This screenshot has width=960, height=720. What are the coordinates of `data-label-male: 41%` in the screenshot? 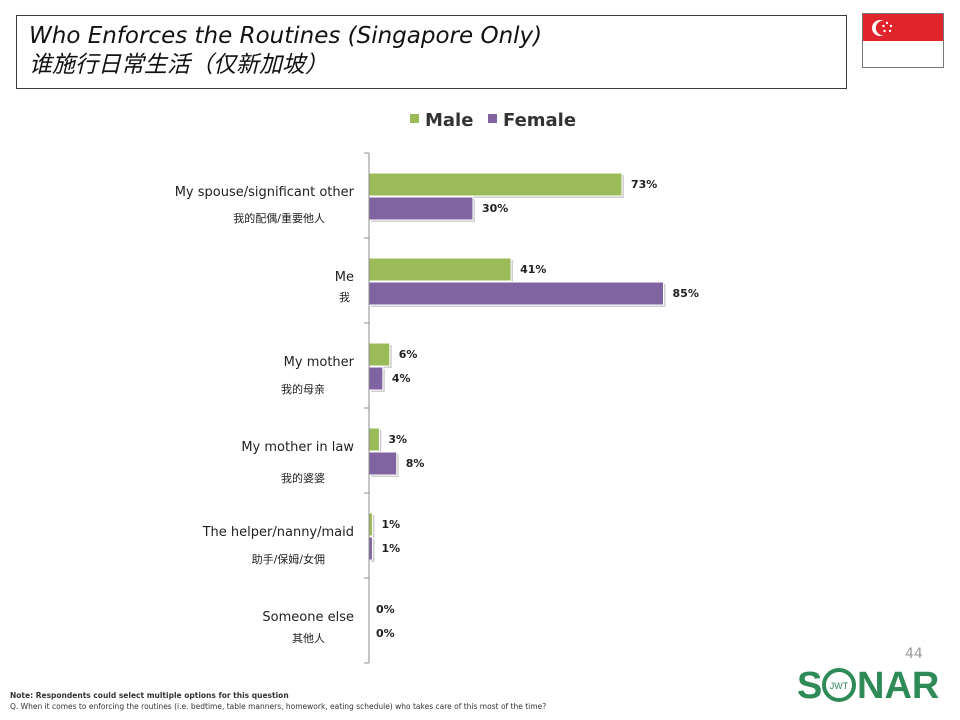 It's located at (533, 269).